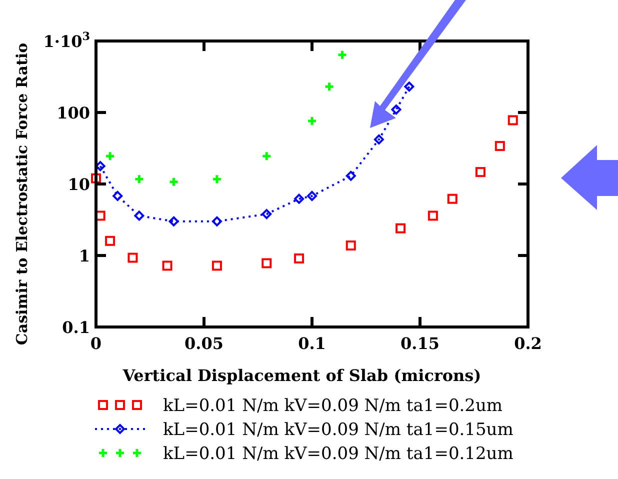 The height and width of the screenshot is (479, 618). Describe the element at coordinates (312, 343) in the screenshot. I see `x-tick-label: 0.1` at that location.